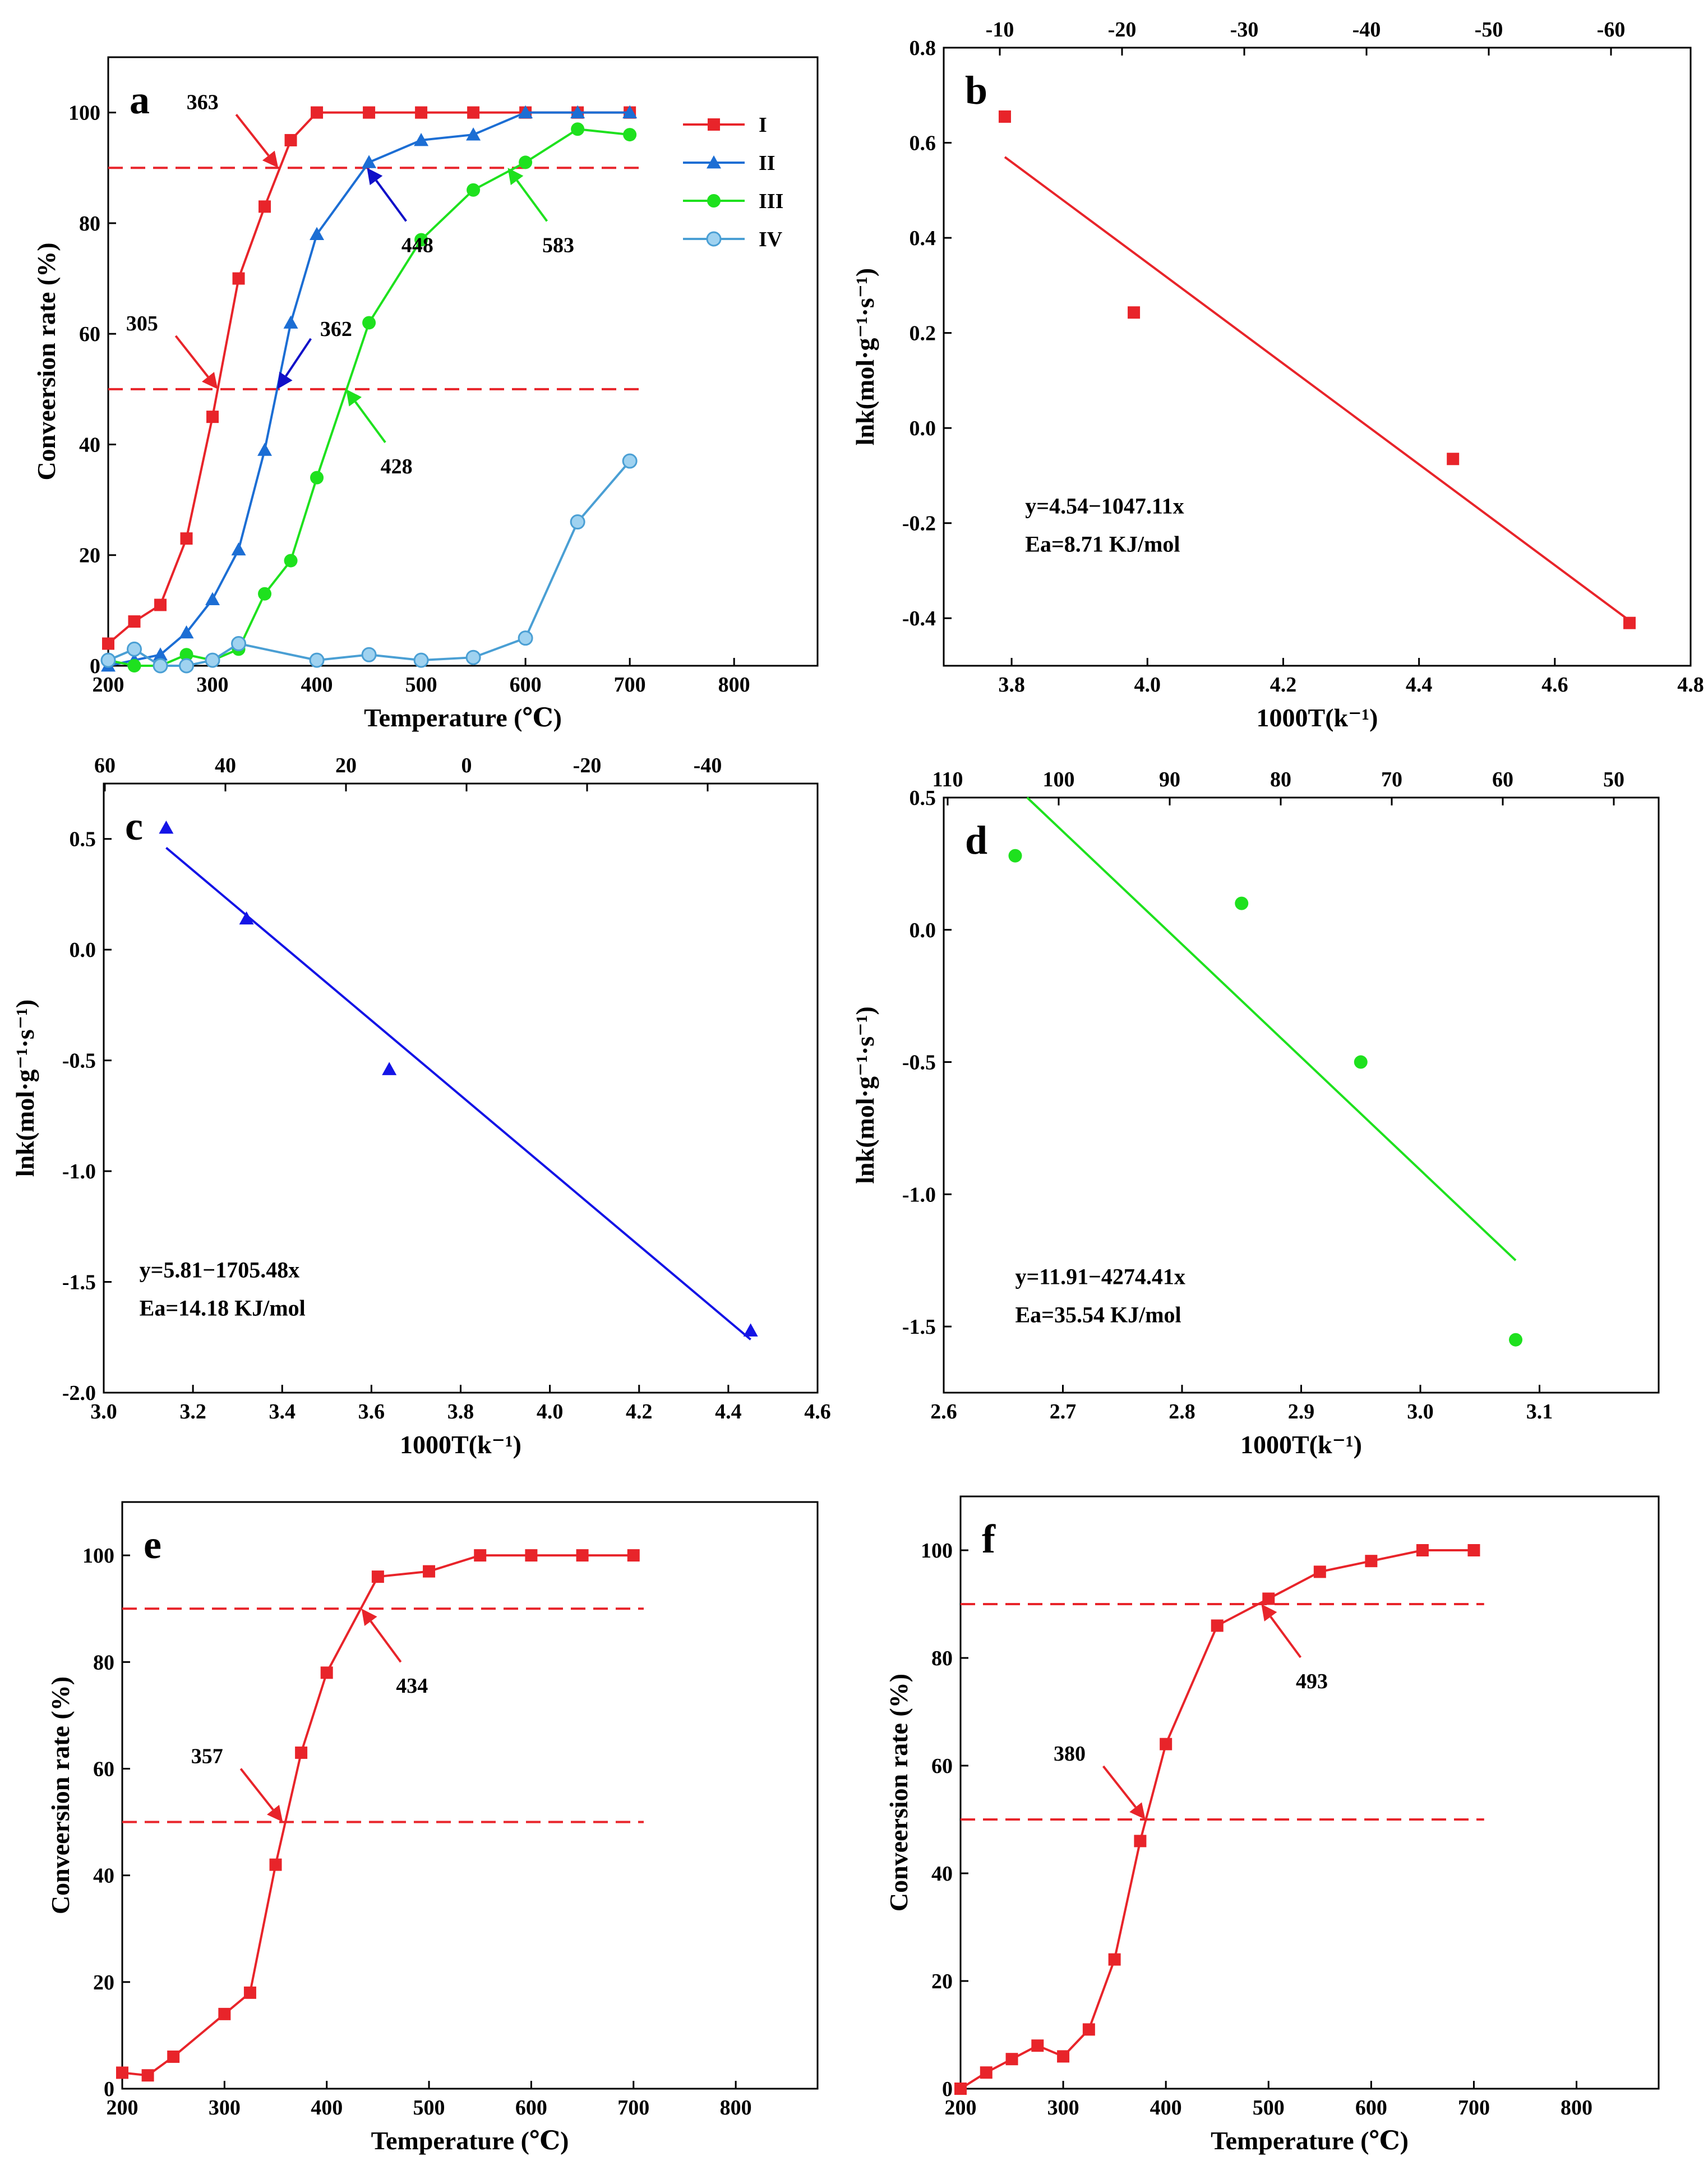 The width and height of the screenshot is (1708, 2179). Describe the element at coordinates (942, 1874) in the screenshot. I see `y-tick-label: 40` at that location.